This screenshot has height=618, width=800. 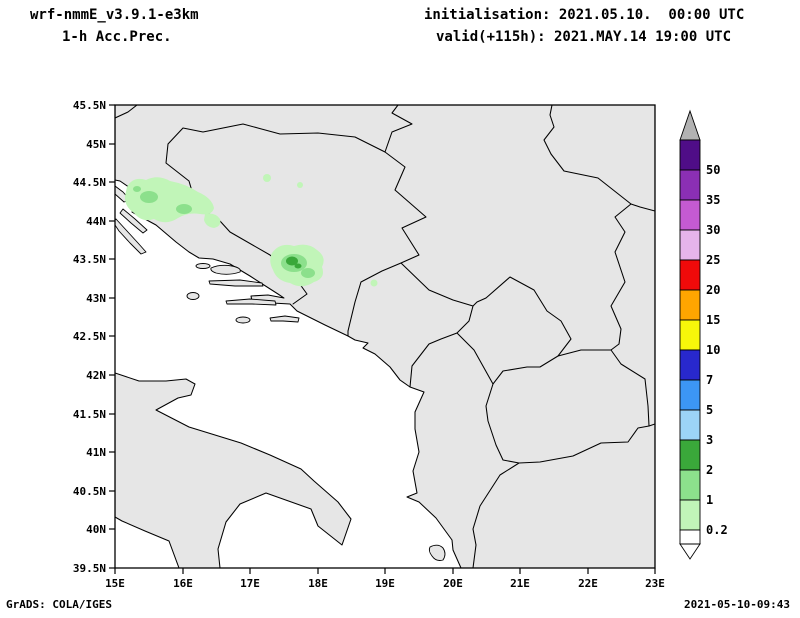 I want to click on x-tick-label: 16E, so click(x=183, y=583).